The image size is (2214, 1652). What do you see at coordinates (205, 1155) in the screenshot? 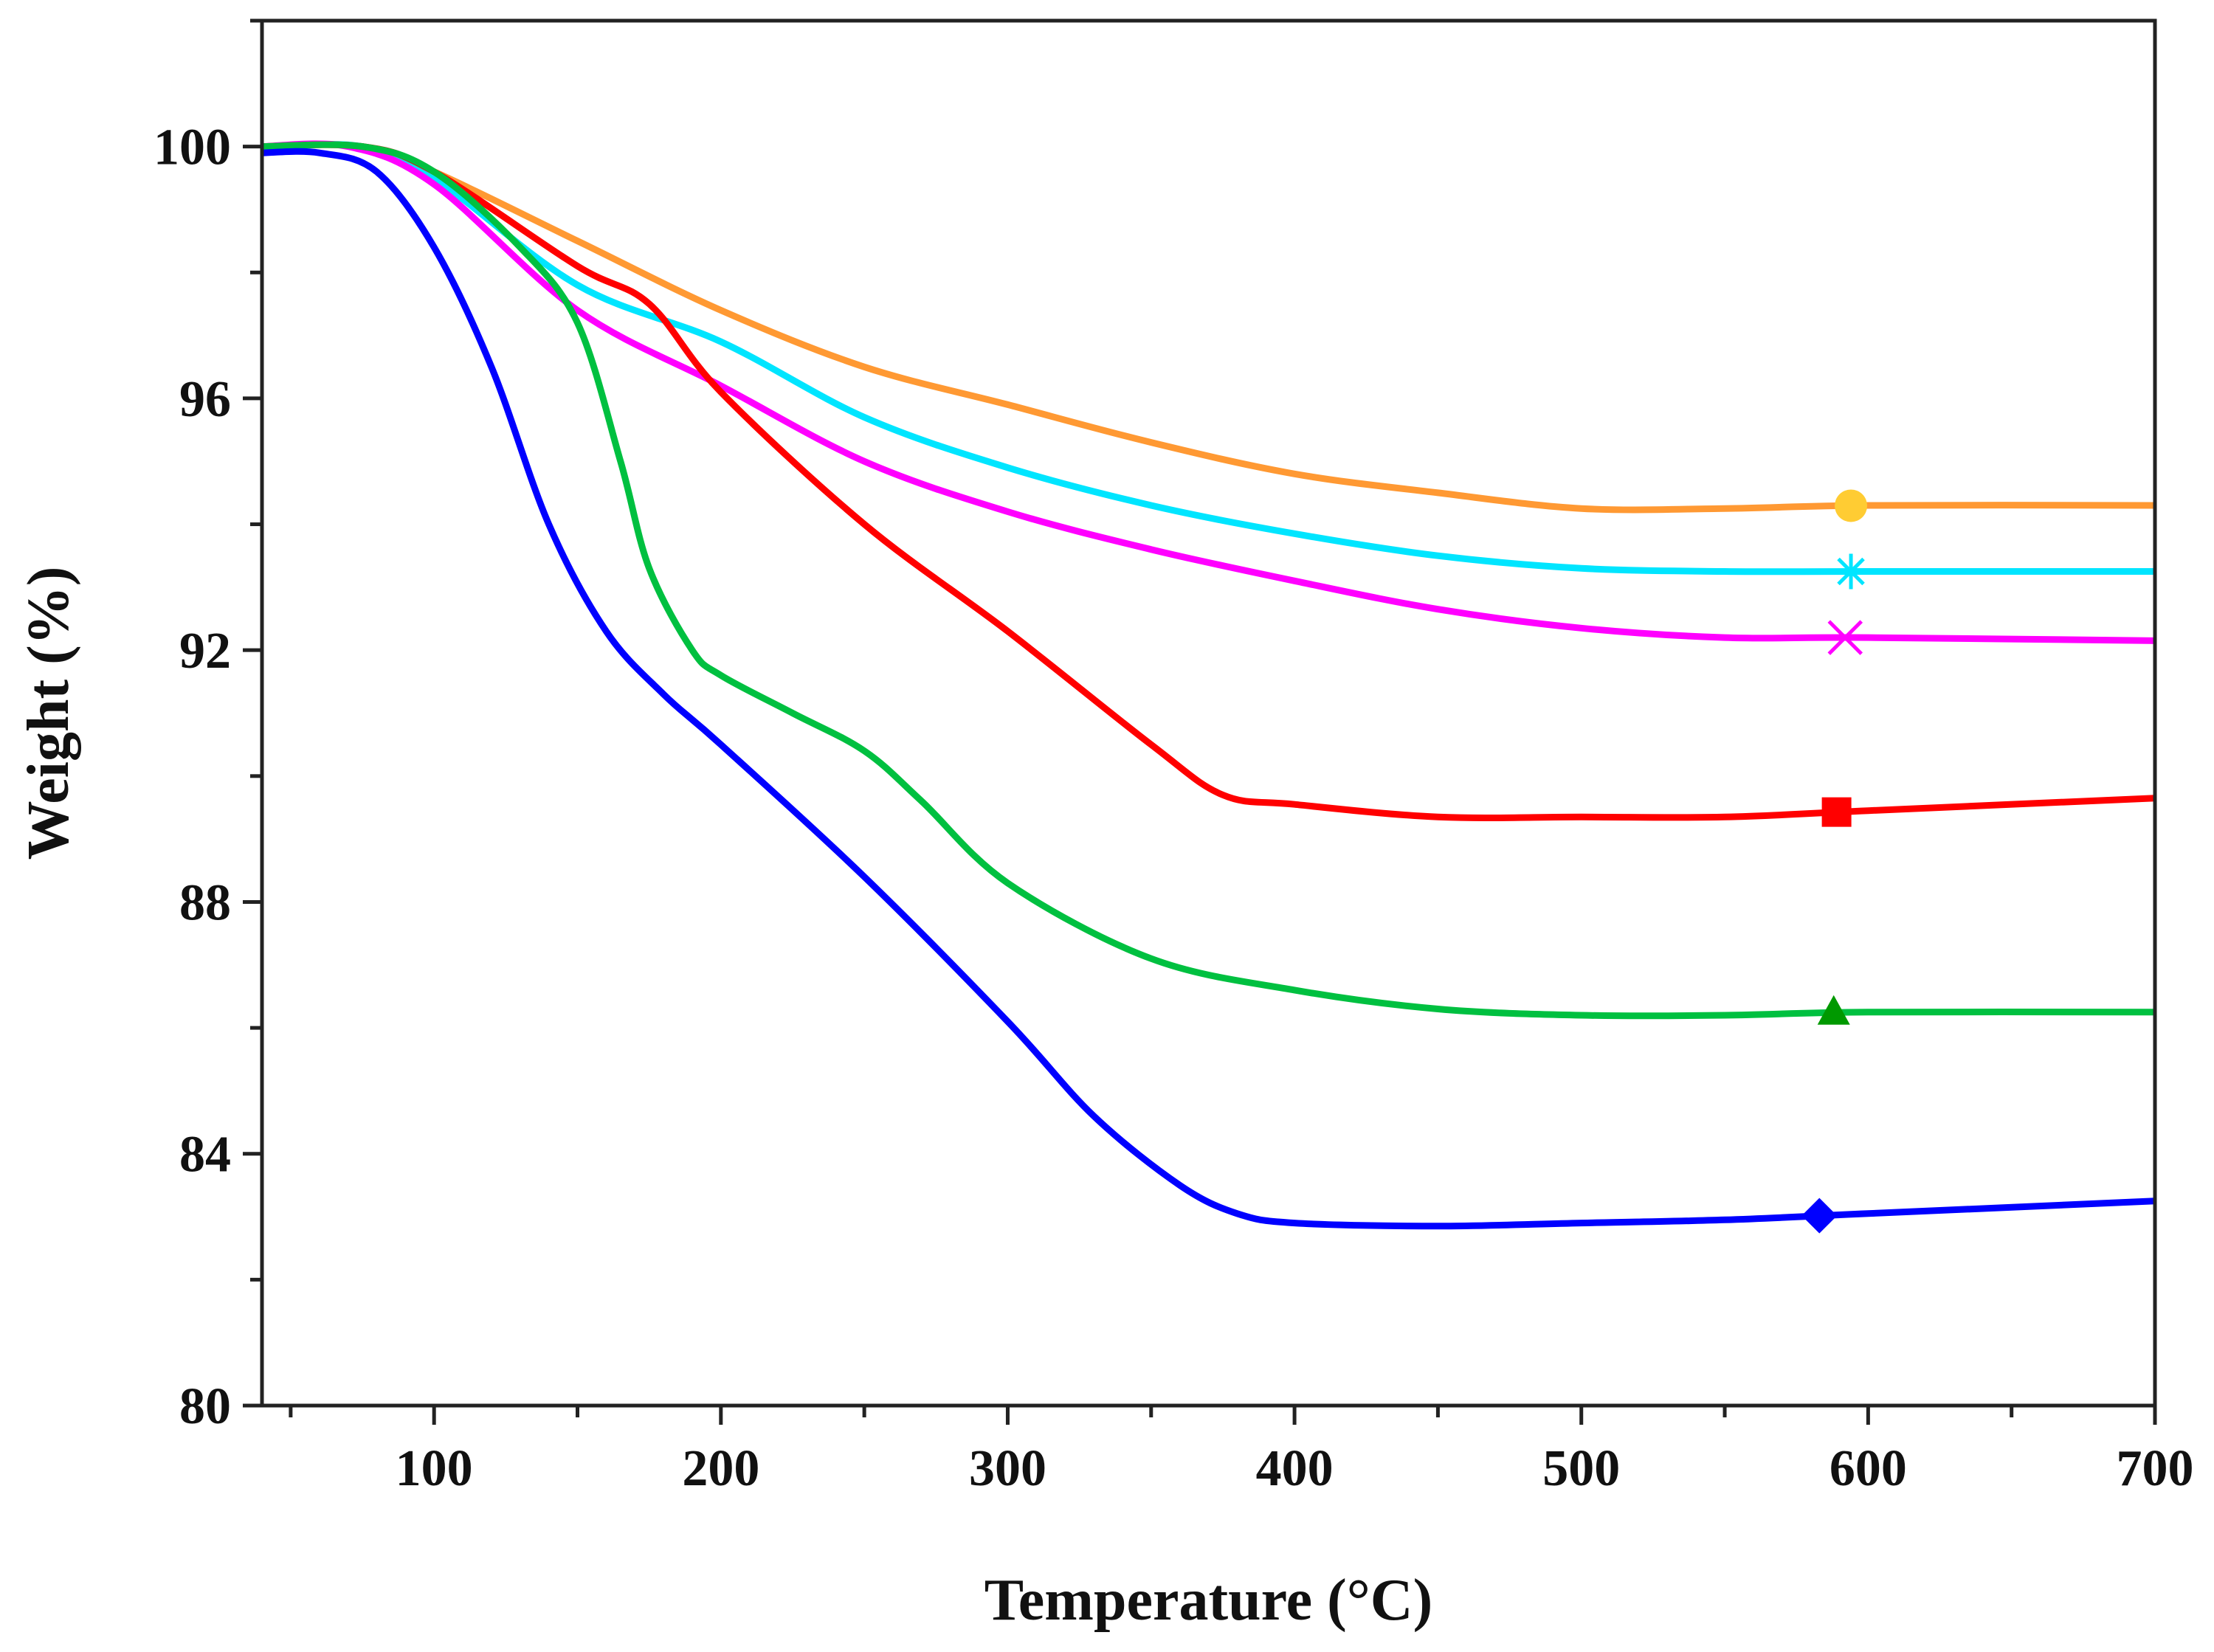
I see `y-tick-label: 84` at bounding box center [205, 1155].